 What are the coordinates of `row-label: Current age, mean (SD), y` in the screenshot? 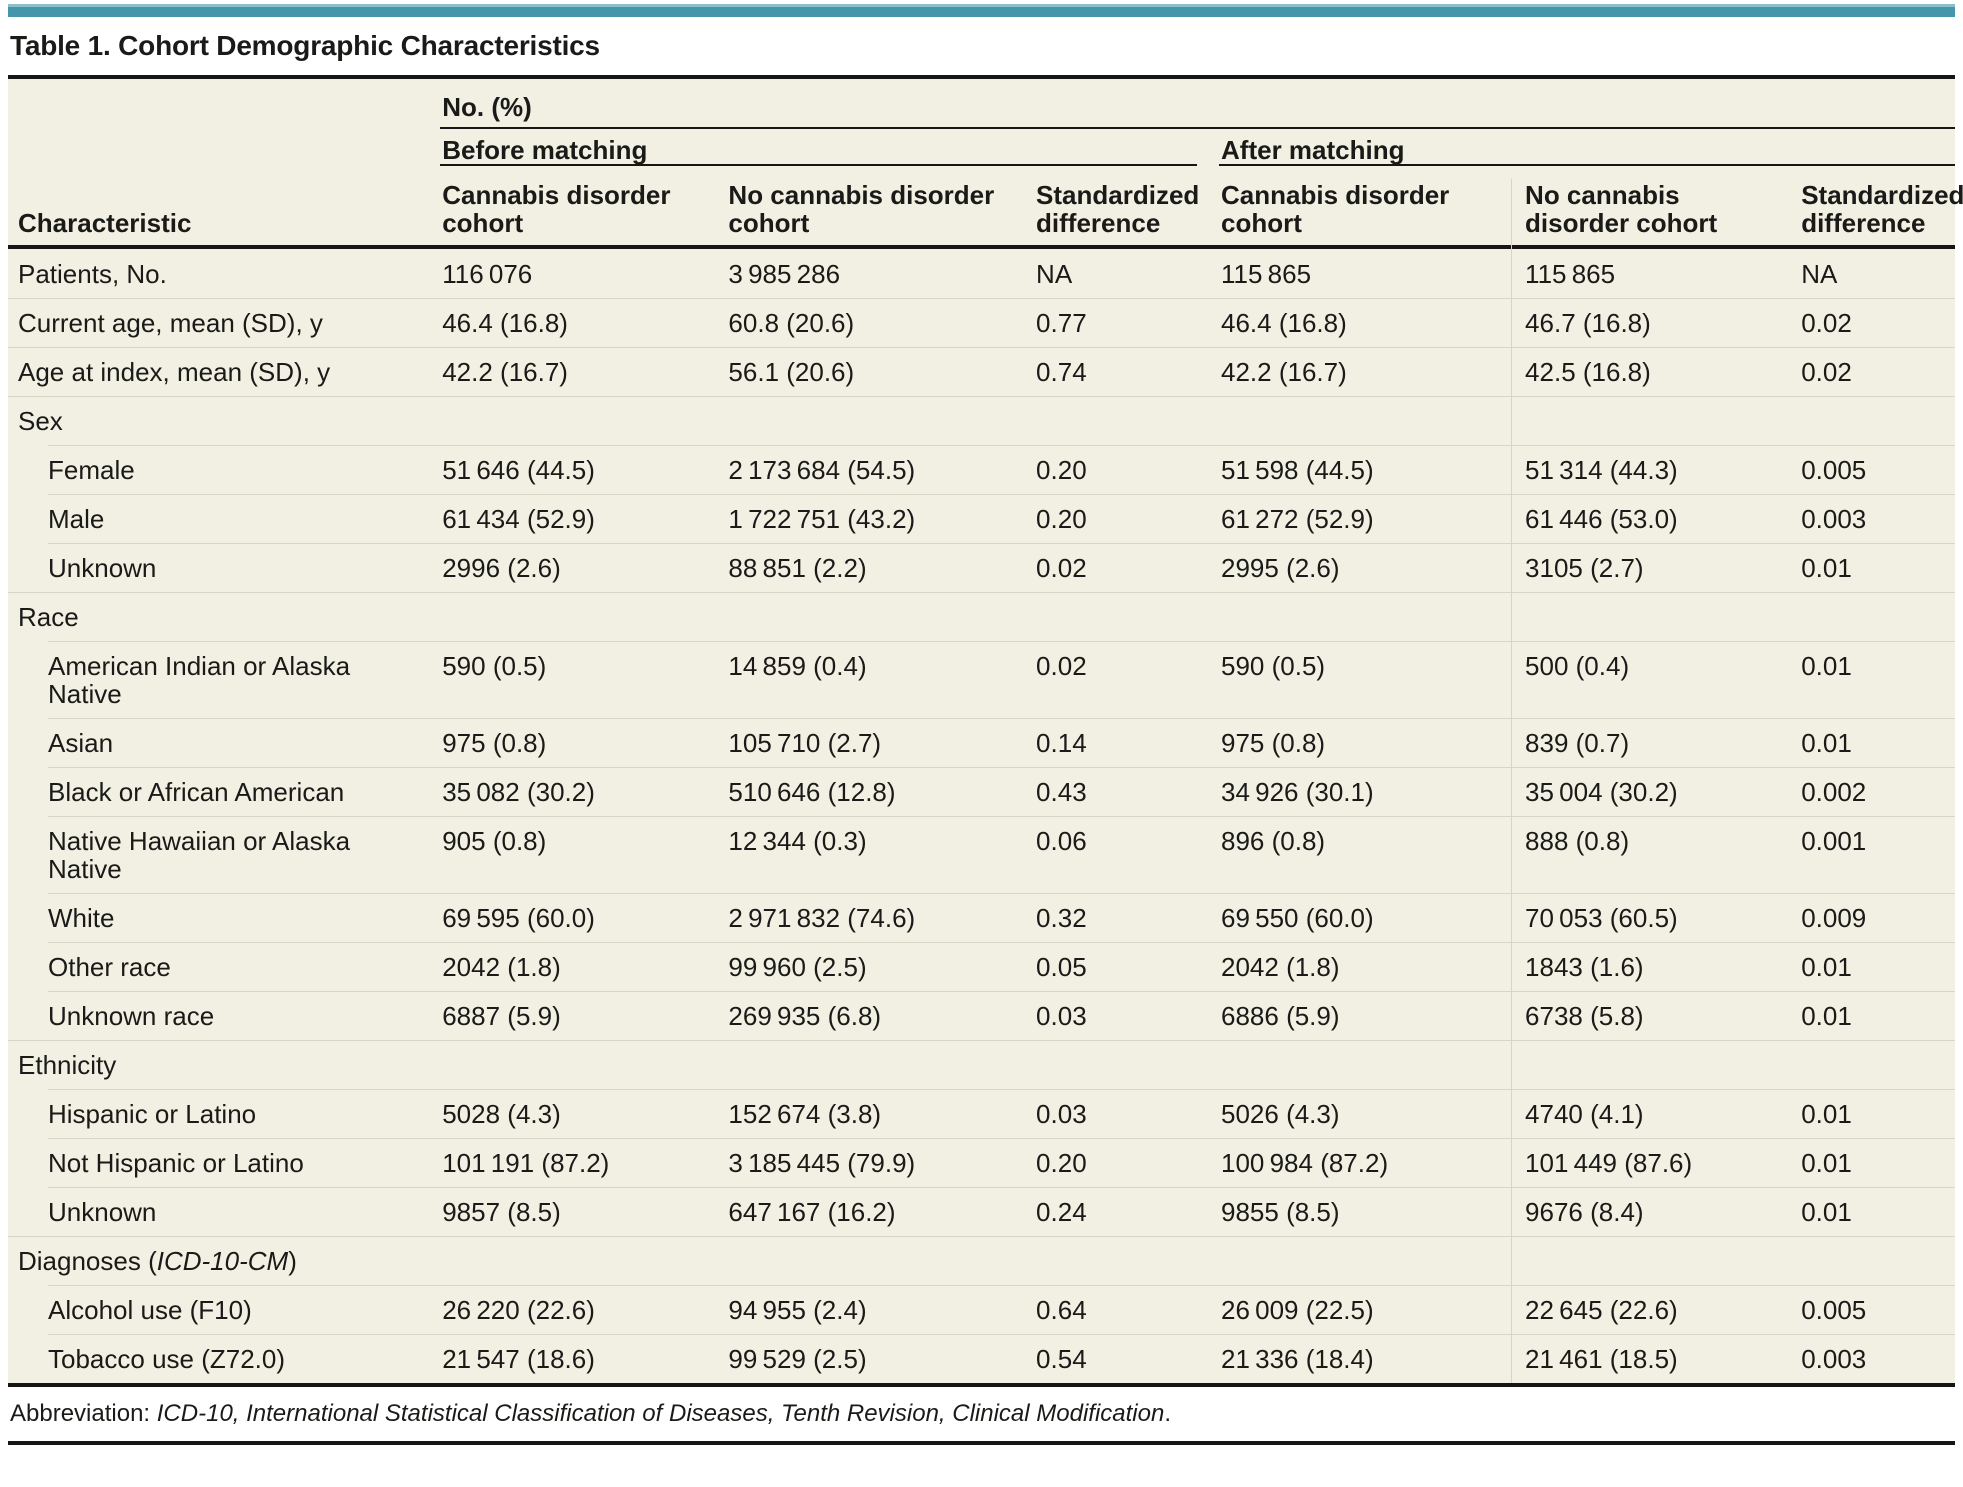 It's located at (170, 323).